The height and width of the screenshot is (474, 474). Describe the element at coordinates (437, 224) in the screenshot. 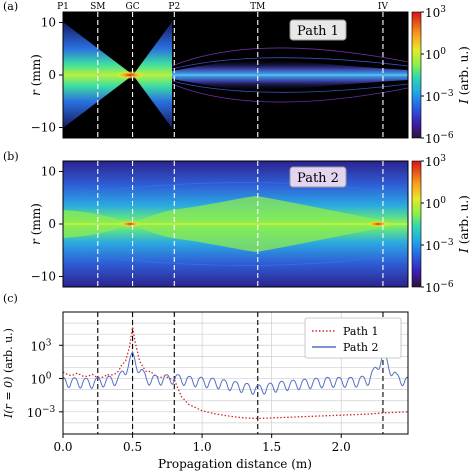

I see `panel-b-colorbar-ticks: 10³ 10⁰ 10⁻³ 10⁻⁶` at that location.